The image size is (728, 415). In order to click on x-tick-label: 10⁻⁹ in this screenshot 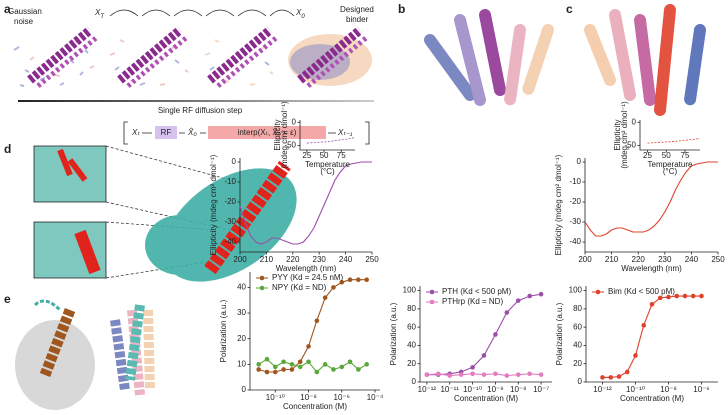, I will do `click(495, 389)`.